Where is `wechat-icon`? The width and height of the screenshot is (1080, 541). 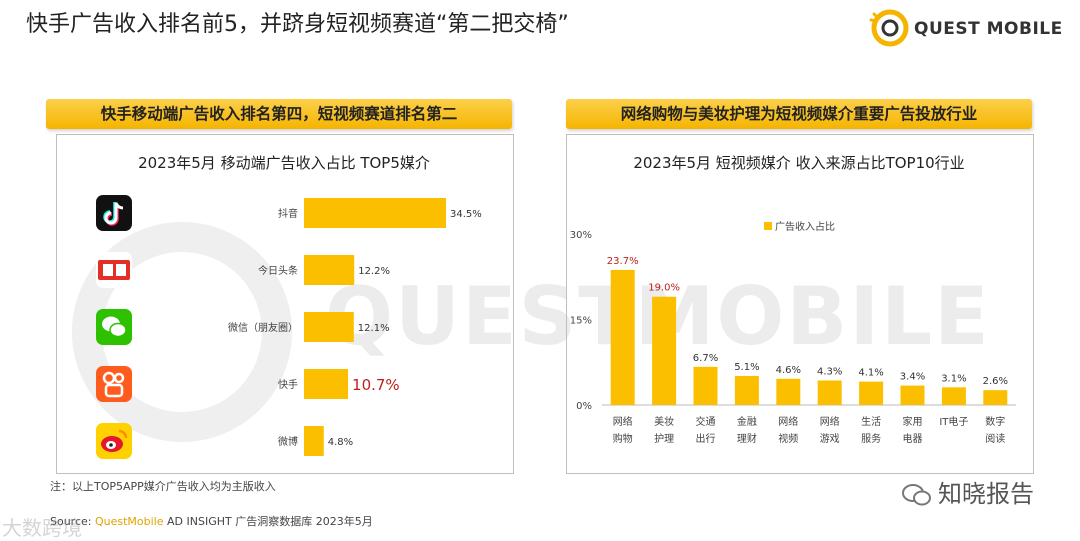
wechat-icon is located at coordinates (916, 495).